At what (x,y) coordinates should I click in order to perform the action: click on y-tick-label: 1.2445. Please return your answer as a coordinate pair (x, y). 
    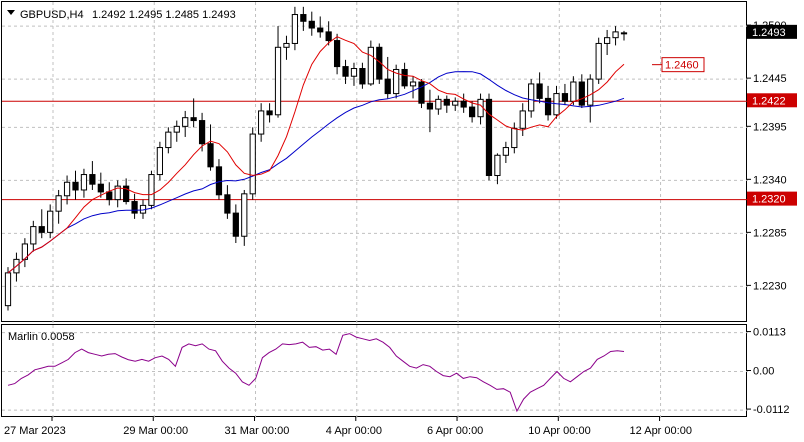
    Looking at the image, I should click on (770, 79).